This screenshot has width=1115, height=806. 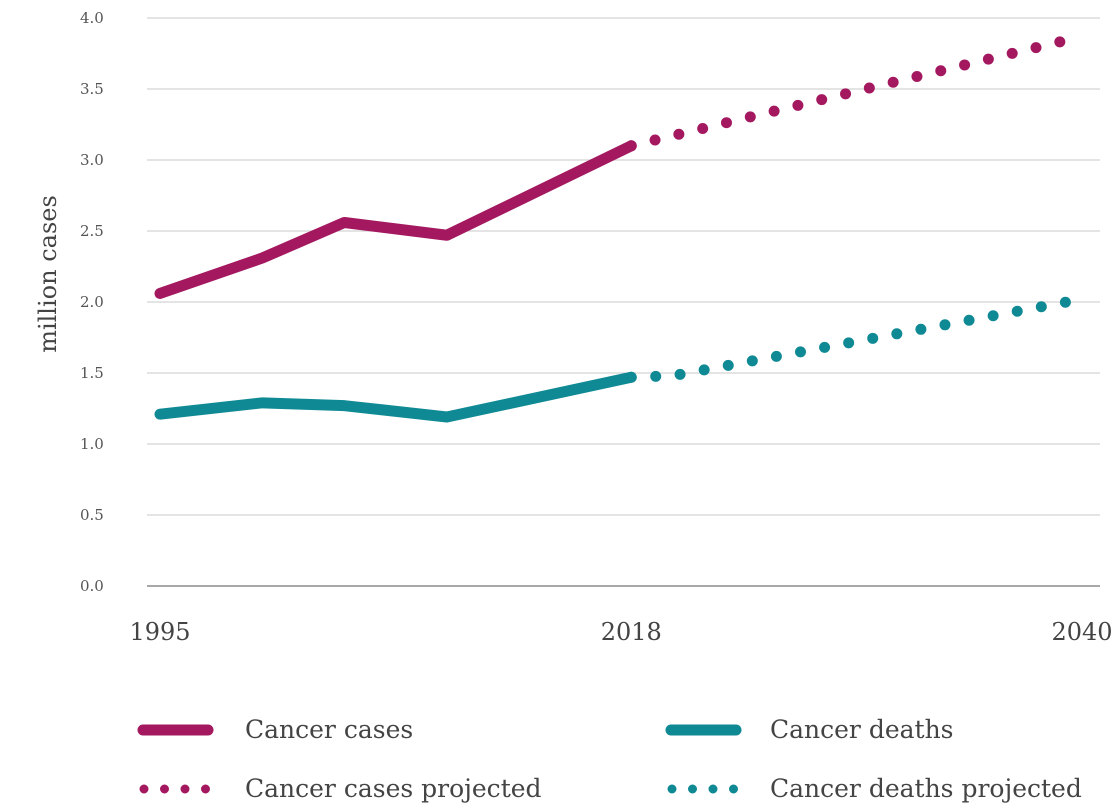 What do you see at coordinates (92, 586) in the screenshot?
I see `y-tick-label: 0.0` at bounding box center [92, 586].